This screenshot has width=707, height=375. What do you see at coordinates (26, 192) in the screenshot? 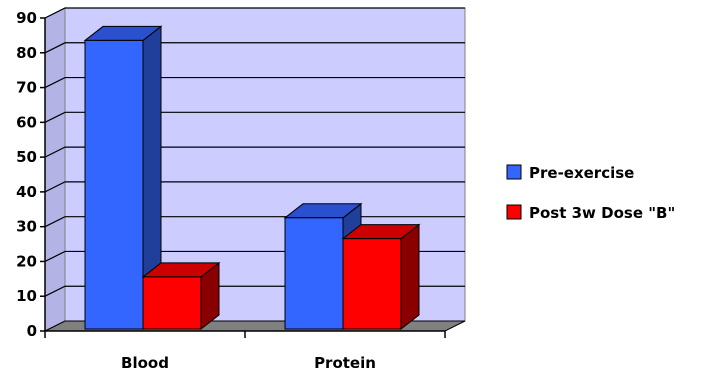
I see `y-tick-label: 40` at bounding box center [26, 192].